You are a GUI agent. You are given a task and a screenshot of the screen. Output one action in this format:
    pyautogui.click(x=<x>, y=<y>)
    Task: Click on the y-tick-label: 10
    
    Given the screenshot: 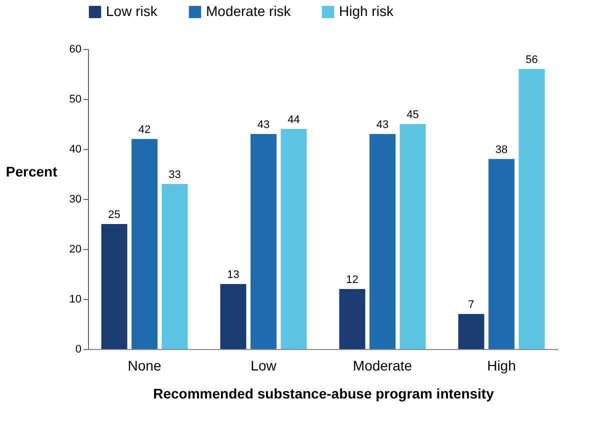 What is the action you would take?
    pyautogui.click(x=75, y=300)
    